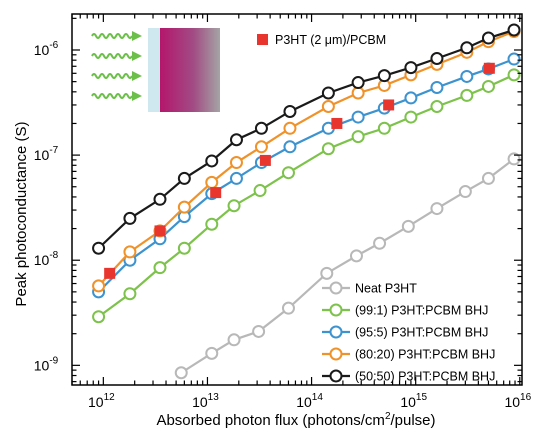 The height and width of the screenshot is (435, 536). What do you see at coordinates (21, 213) in the screenshot?
I see `y-axis-label: Peak photoconductance (S)` at bounding box center [21, 213].